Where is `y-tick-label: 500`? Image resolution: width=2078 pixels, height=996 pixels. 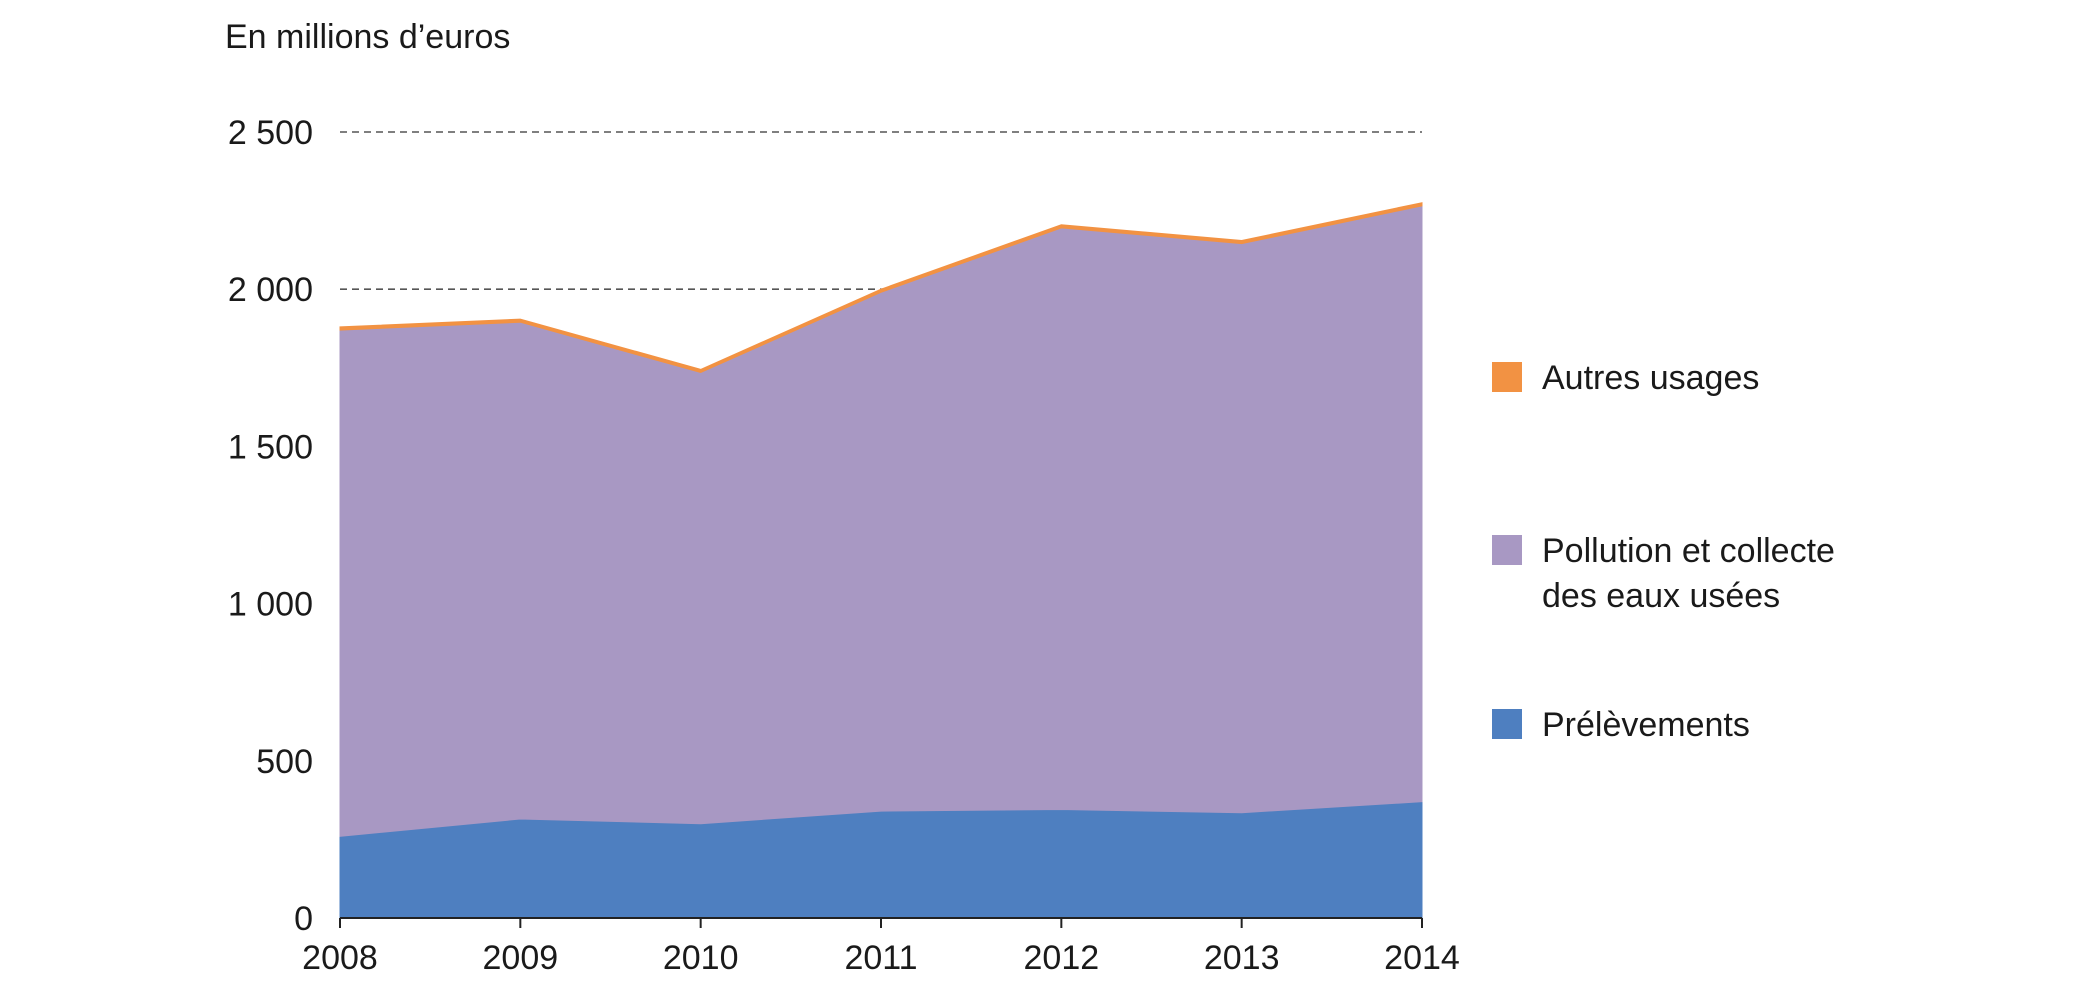 y-tick-label: 500 is located at coordinates (284, 762).